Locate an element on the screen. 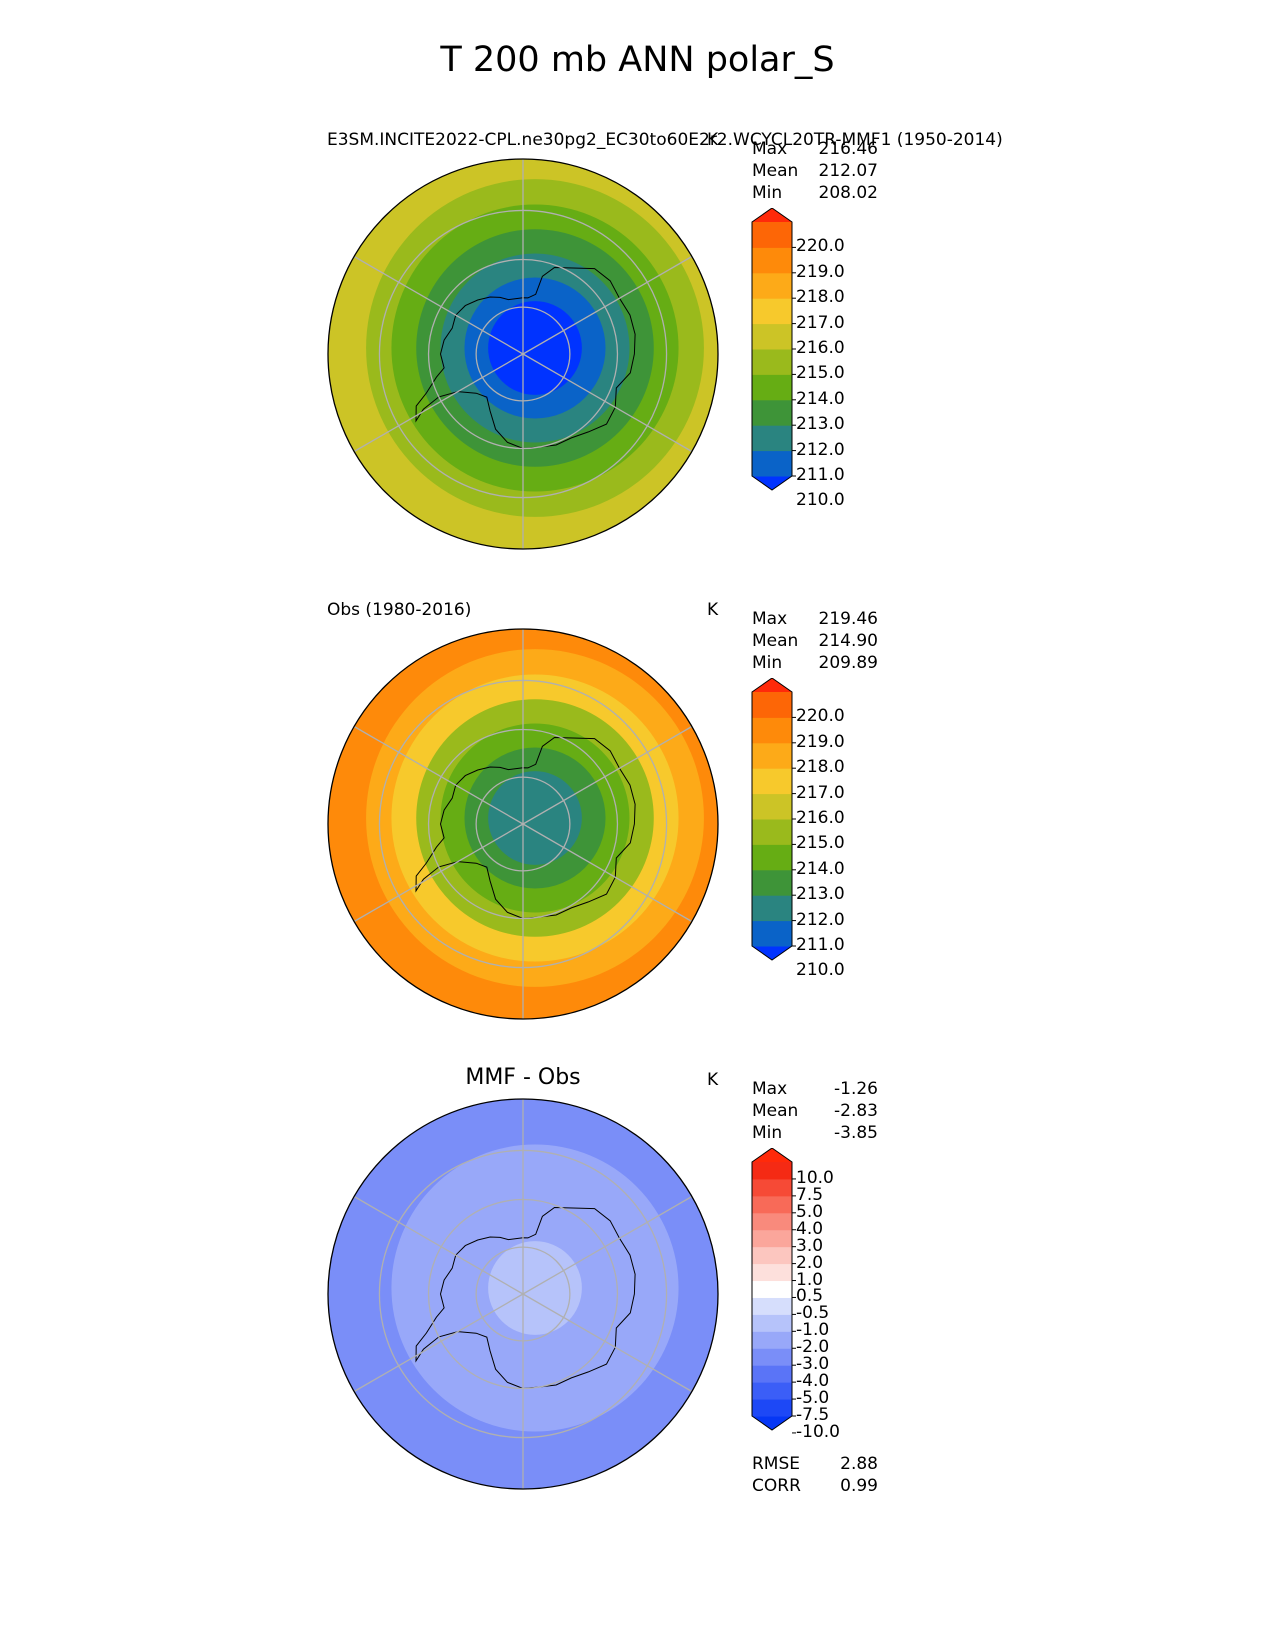 The image size is (1275, 1650). colorbar-tick-label: -0.5 is located at coordinates (813, 1313).